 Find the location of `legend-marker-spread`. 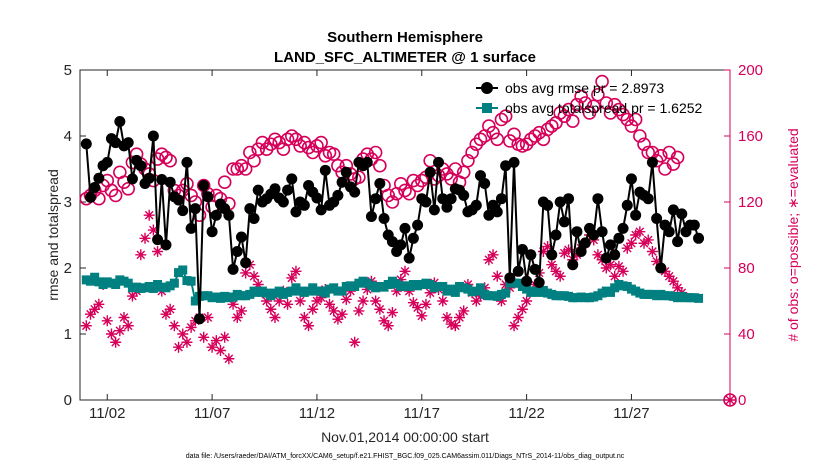

legend-marker-spread is located at coordinates (487, 108).